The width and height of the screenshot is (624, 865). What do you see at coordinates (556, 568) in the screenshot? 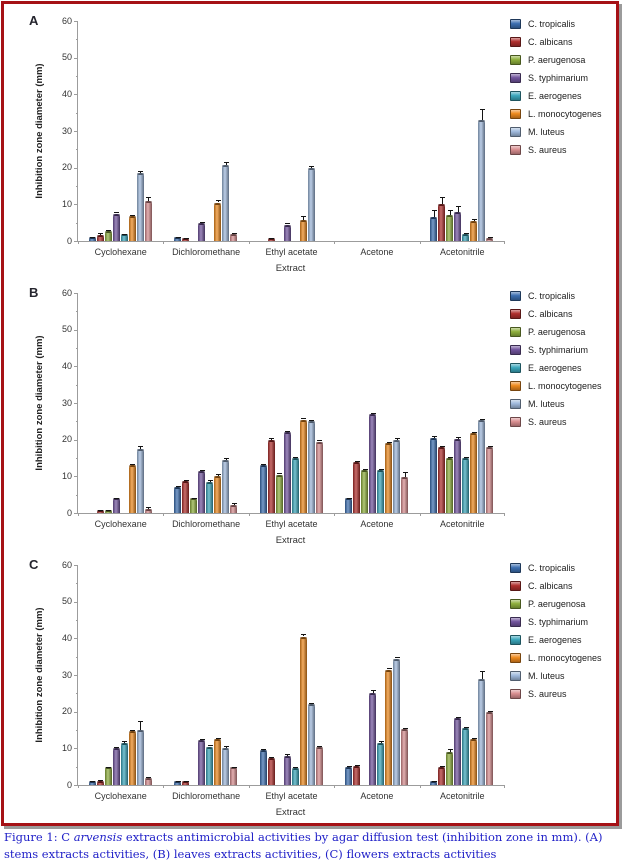
I see `legend-item: C. tropicalis` at bounding box center [556, 568].